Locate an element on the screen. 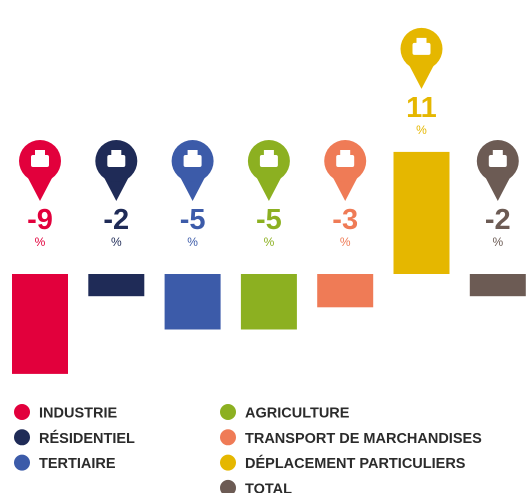 Image resolution: width=526 pixels, height=493 pixels. legend-label: AGRICULTURE is located at coordinates (297, 414).